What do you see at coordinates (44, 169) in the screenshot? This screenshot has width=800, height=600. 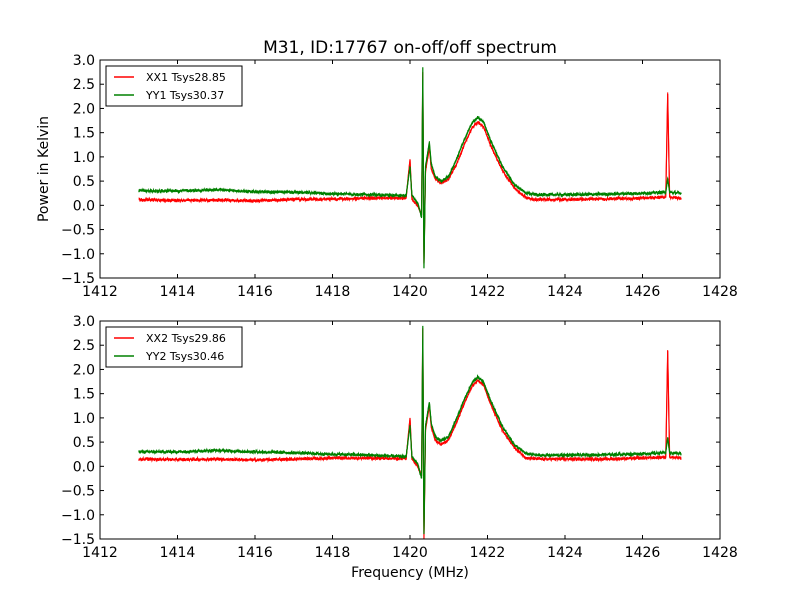 I see `y-axis-label: Power in Kelvin` at bounding box center [44, 169].